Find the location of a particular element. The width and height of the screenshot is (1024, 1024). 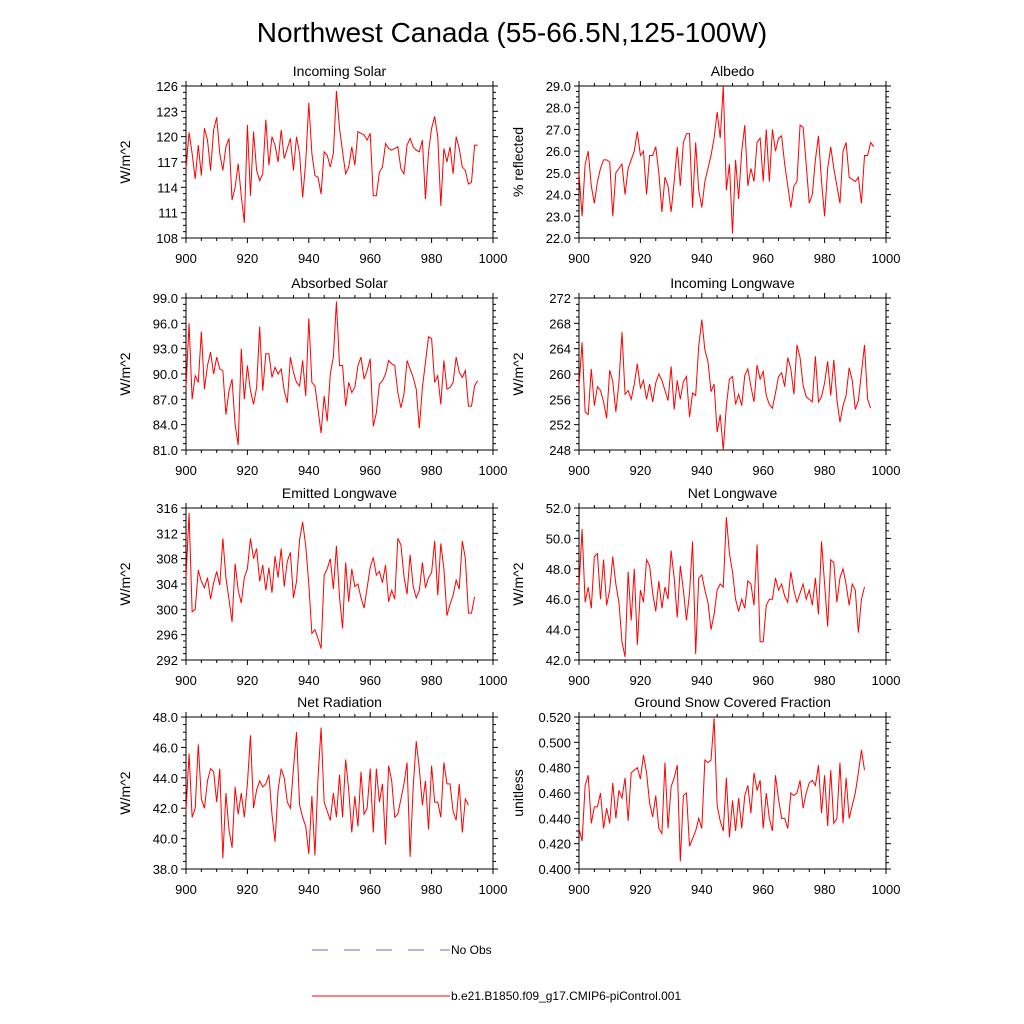

y-tick-label: 84.0 is located at coordinates (165, 425).